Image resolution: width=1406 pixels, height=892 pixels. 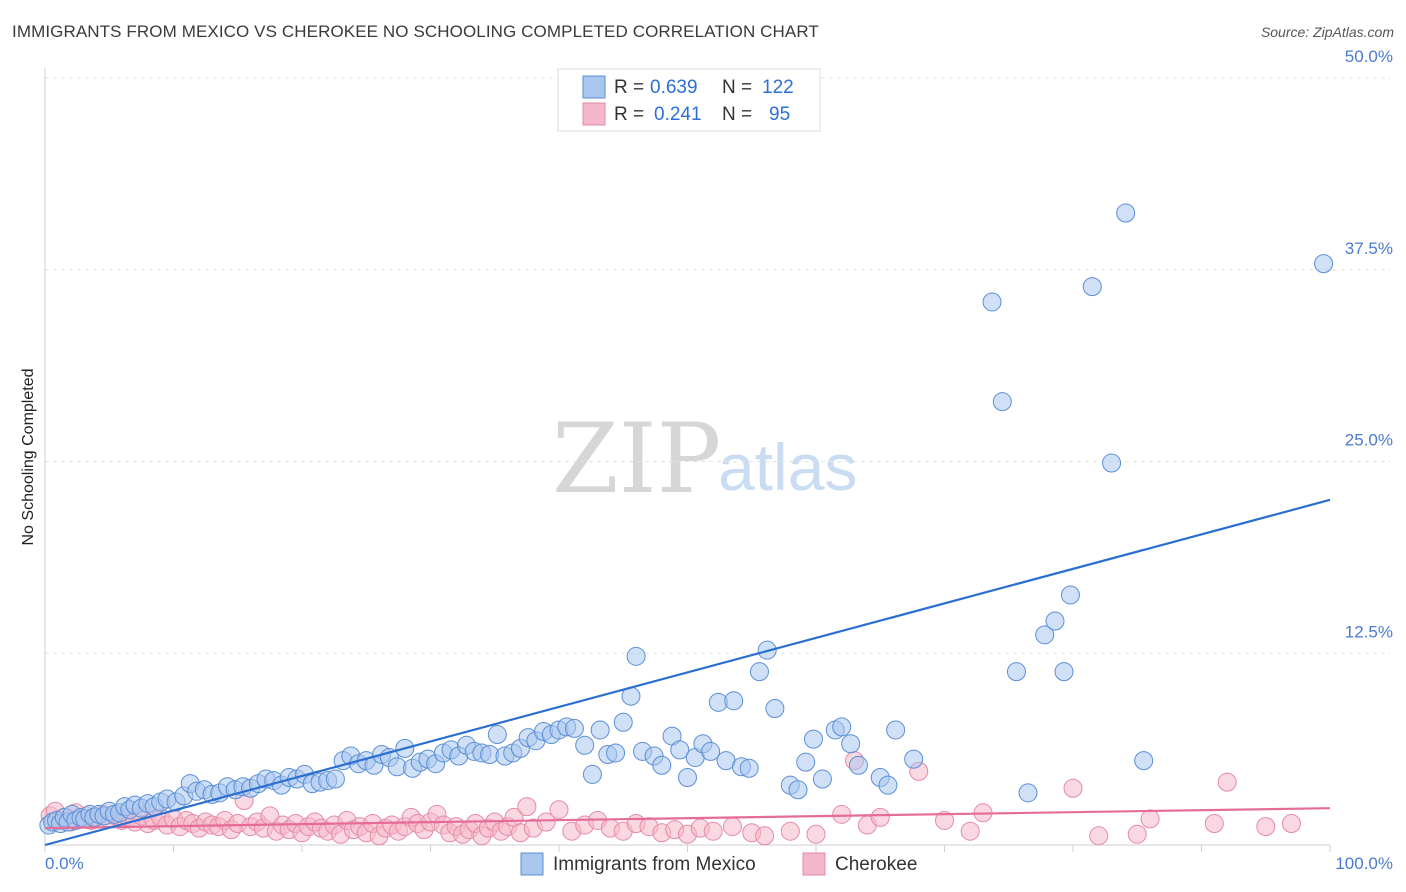 What do you see at coordinates (778, 87) in the screenshot?
I see `legend-n-value-mexico: 122` at bounding box center [778, 87].